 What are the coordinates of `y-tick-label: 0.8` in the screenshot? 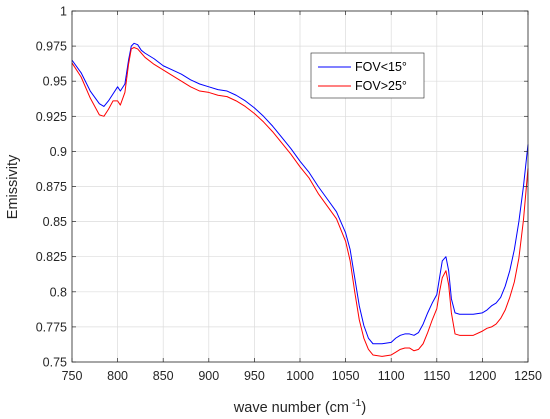 It's located at (58, 292).